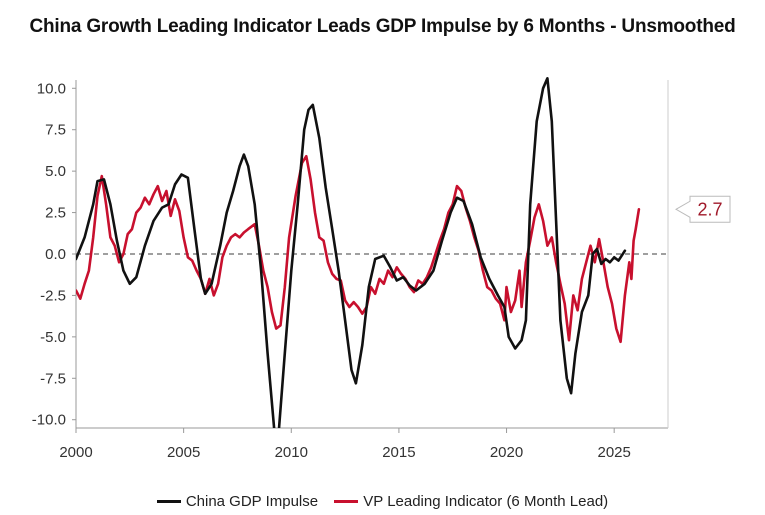 The width and height of the screenshot is (765, 515). I want to click on y-tick-label: -7.5, so click(53, 378).